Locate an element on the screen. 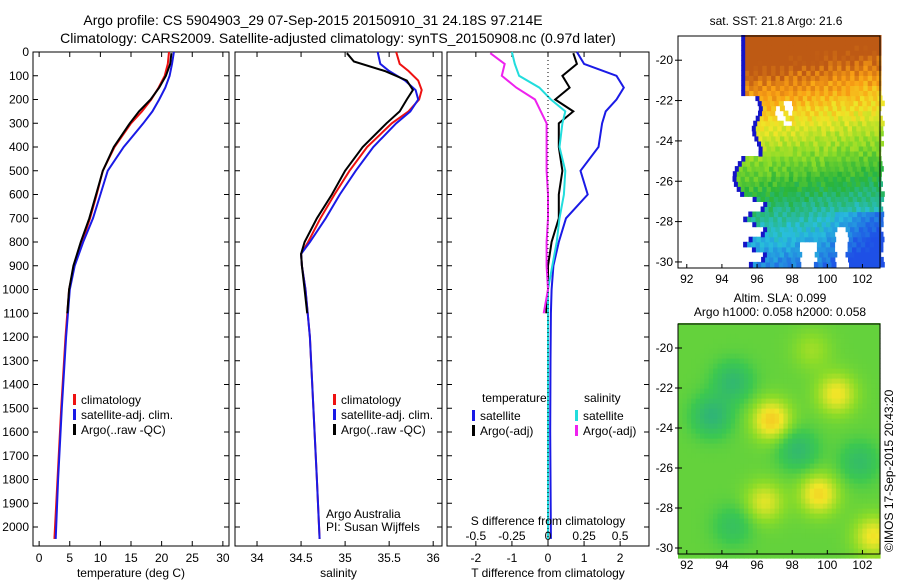 This screenshot has height=580, width=900. x-tick-label: -1 is located at coordinates (512, 558).